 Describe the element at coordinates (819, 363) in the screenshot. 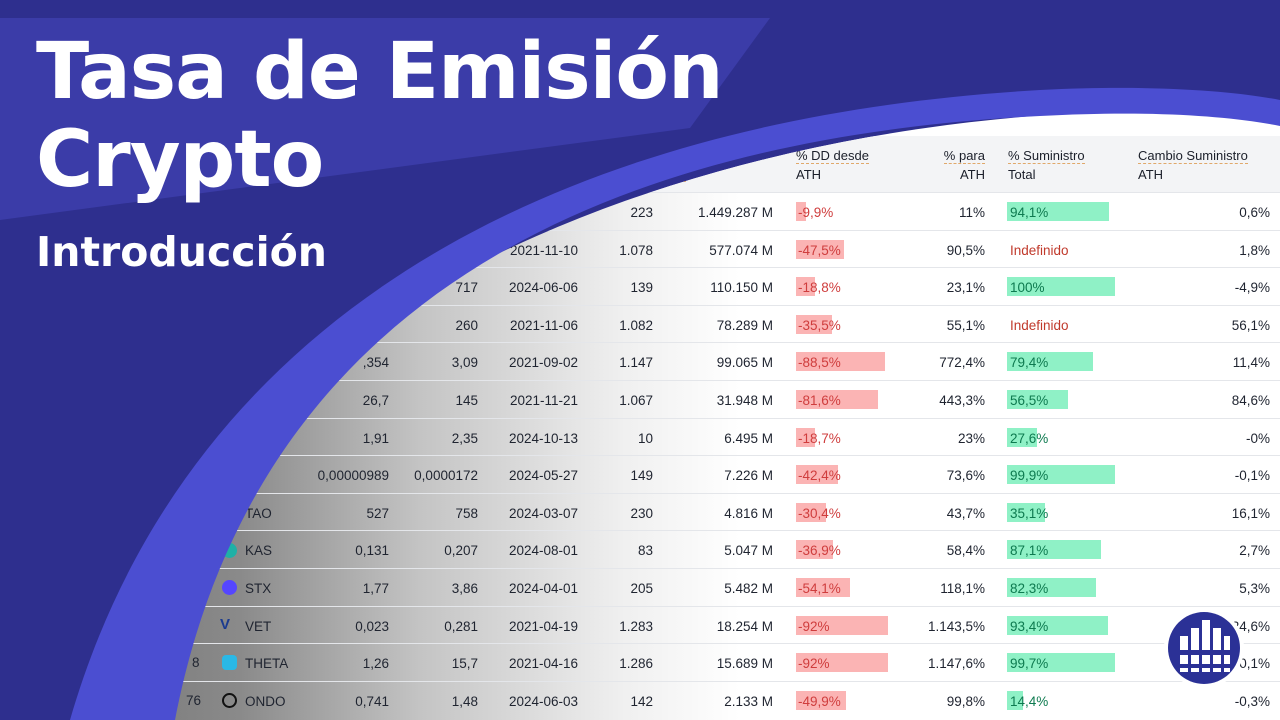

I see `drawdown-cell: -88,5%` at that location.